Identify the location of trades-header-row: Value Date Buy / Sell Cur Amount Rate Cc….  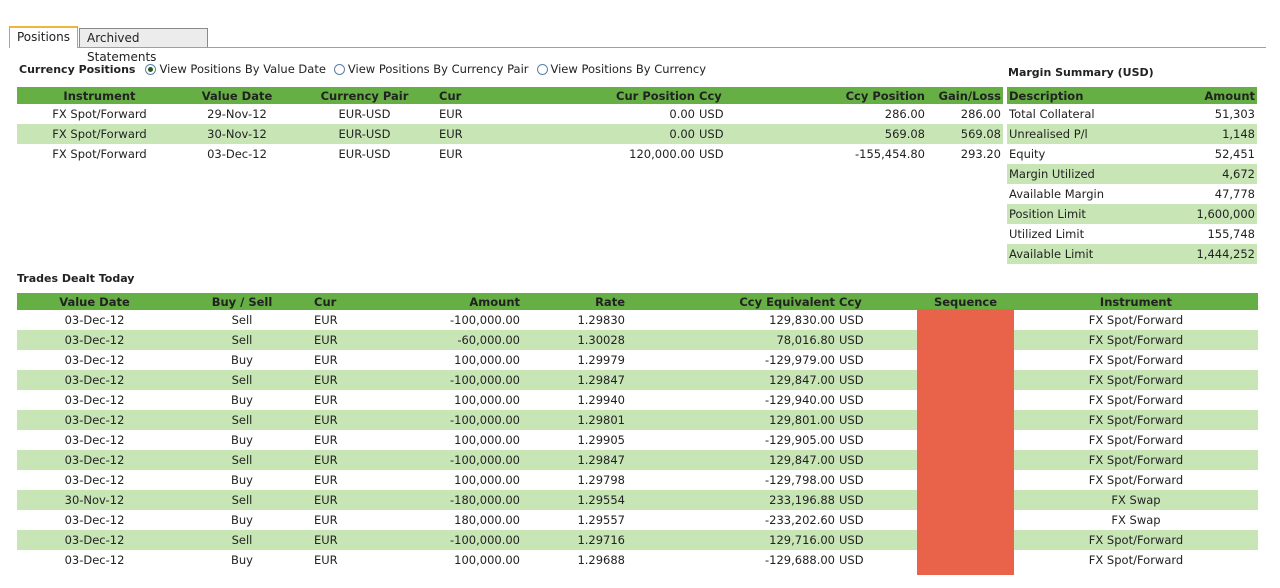
(637, 301).